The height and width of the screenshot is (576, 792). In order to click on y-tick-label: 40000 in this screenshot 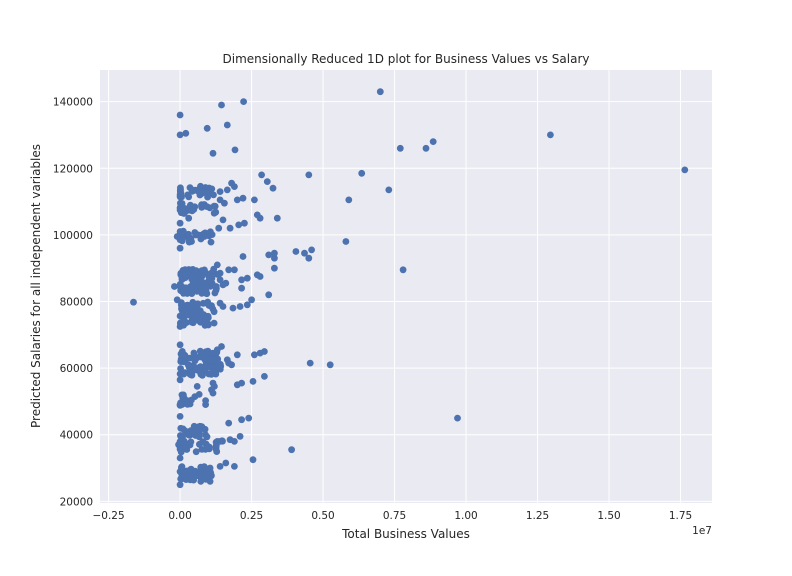, I will do `click(76, 436)`.